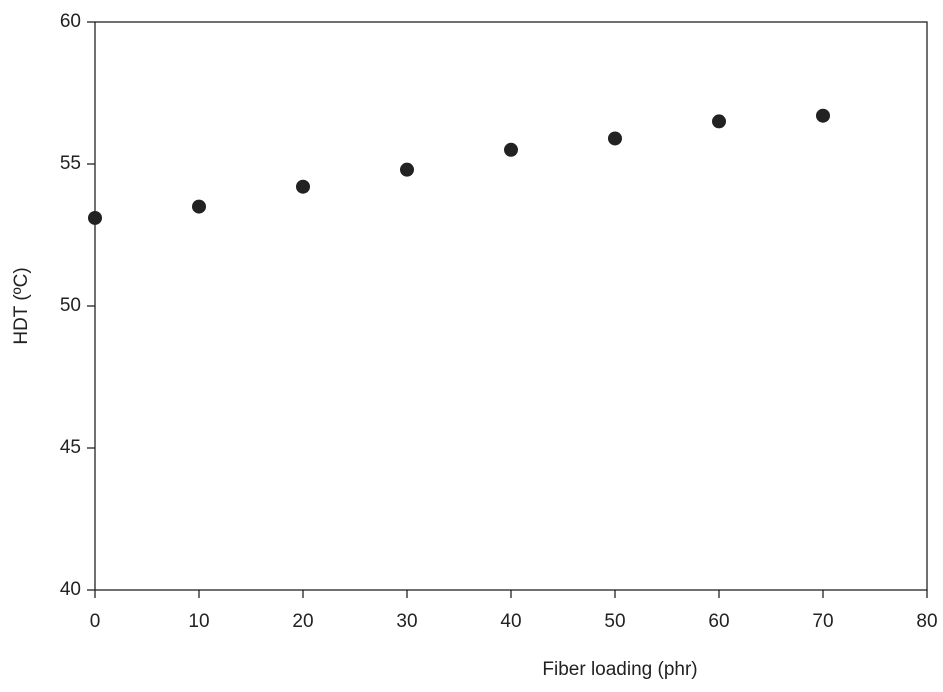 This screenshot has width=943, height=692. What do you see at coordinates (822, 621) in the screenshot?
I see `x-tick-label: 70` at bounding box center [822, 621].